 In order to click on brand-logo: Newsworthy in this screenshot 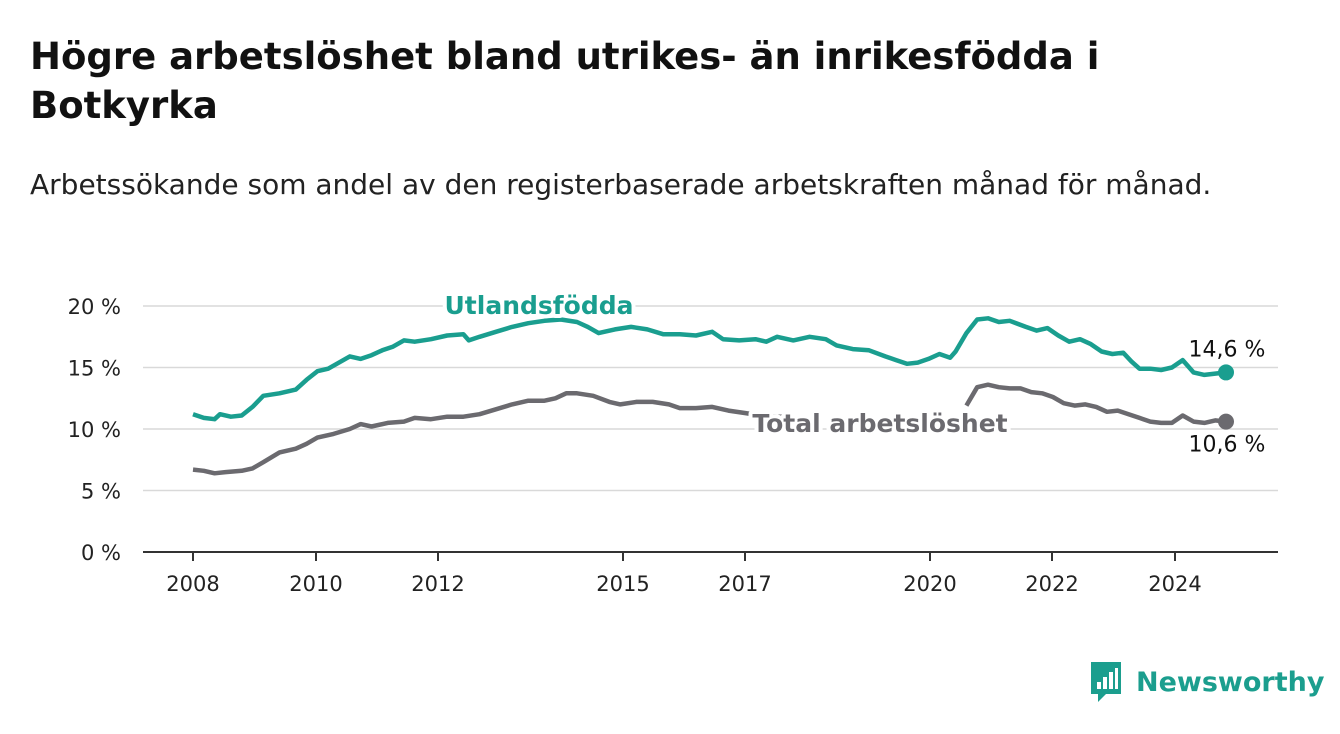, I will do `click(1206, 682)`.